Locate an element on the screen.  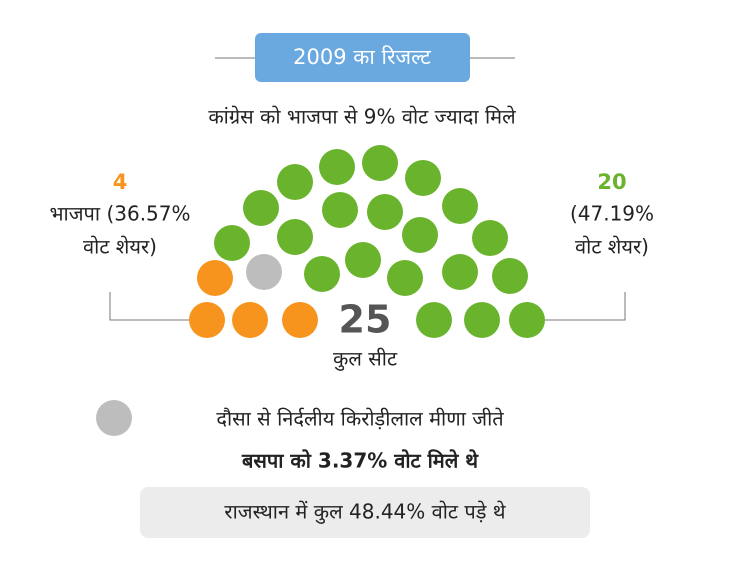
footer-box is located at coordinates (365, 512).